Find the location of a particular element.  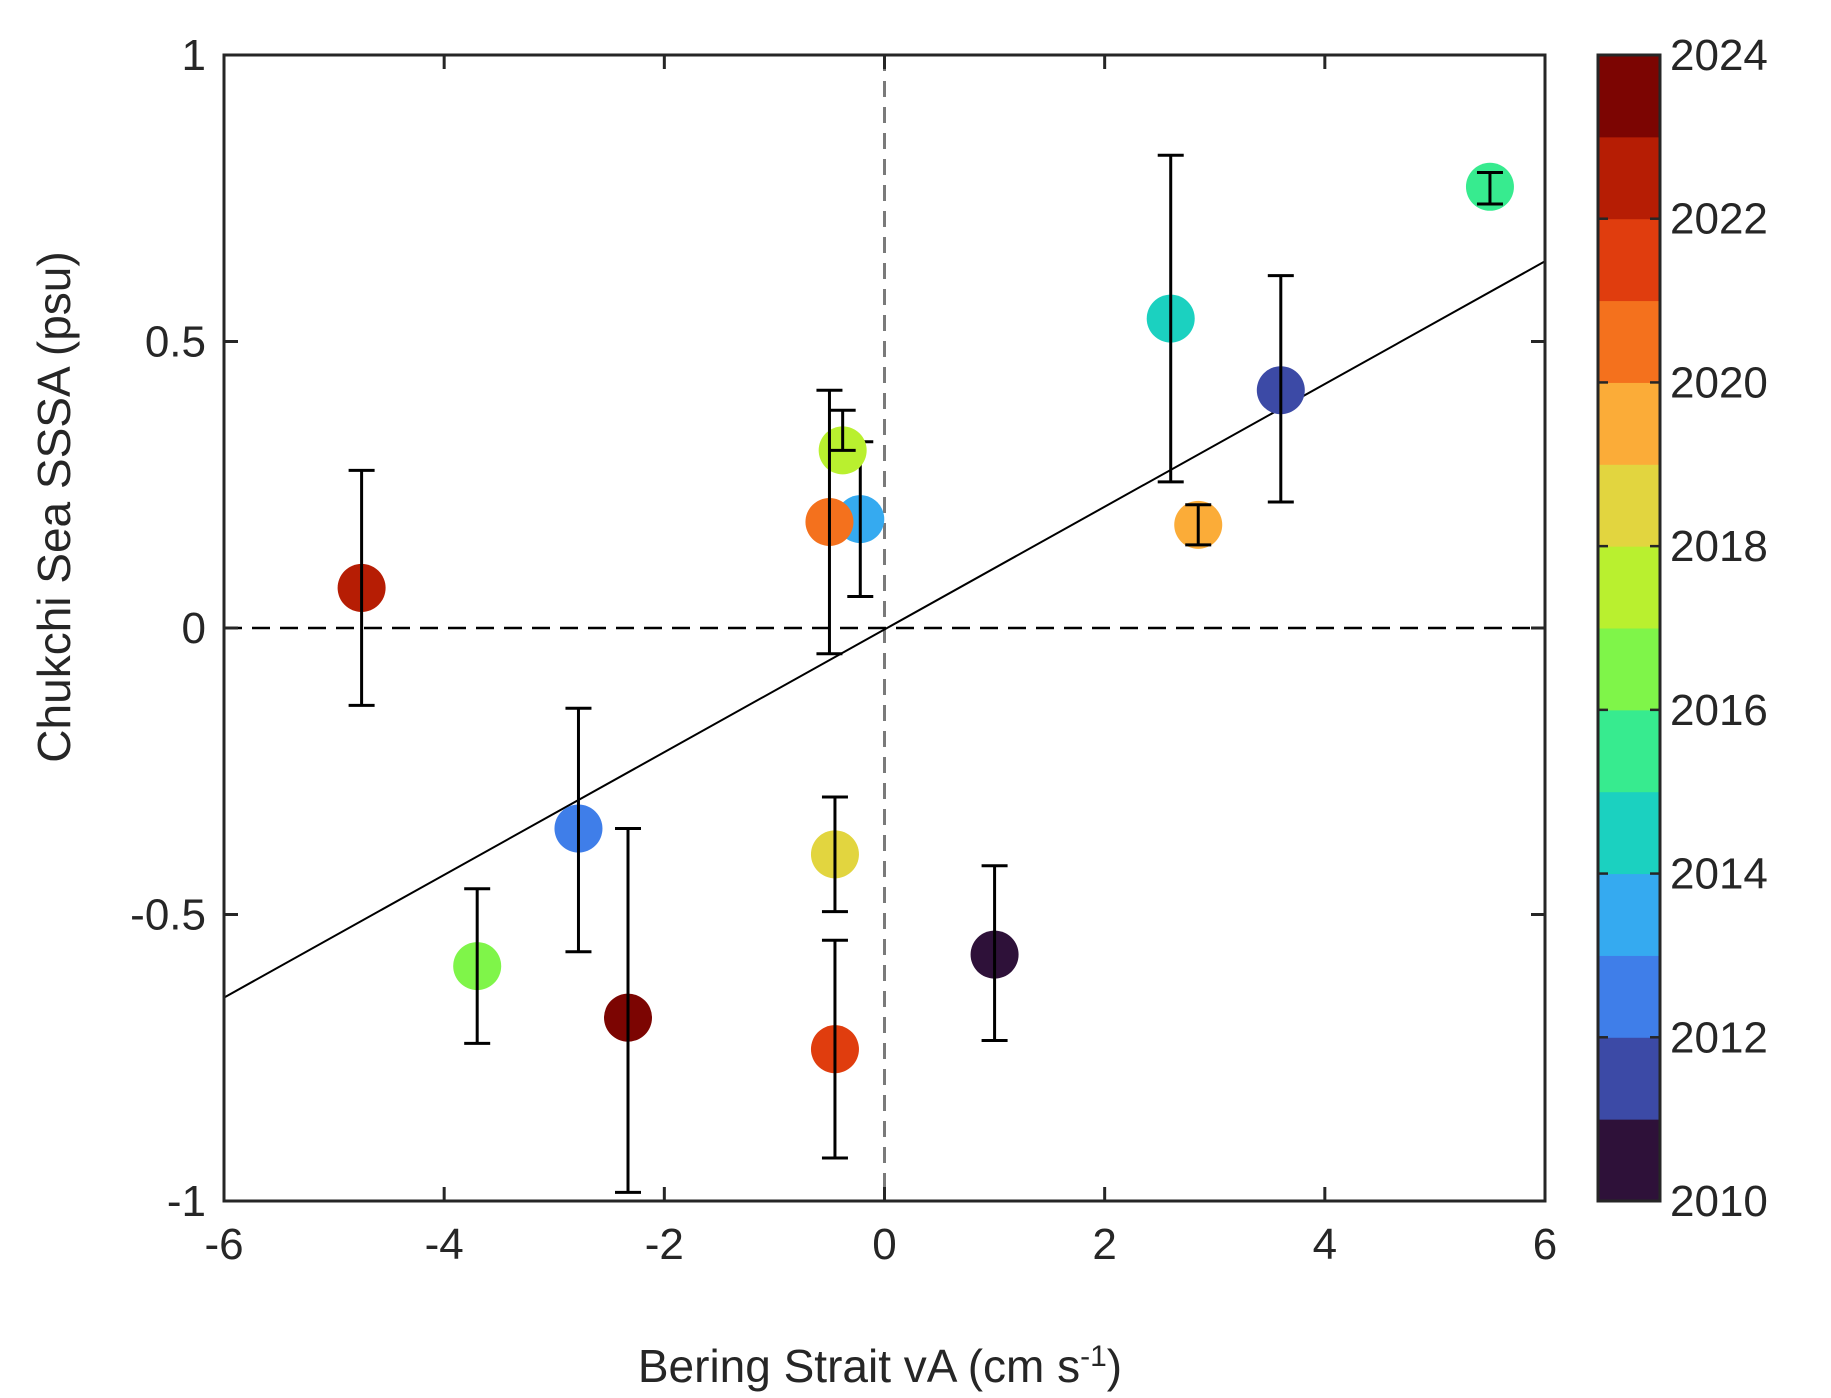

data-point-2022 is located at coordinates (361, 587).